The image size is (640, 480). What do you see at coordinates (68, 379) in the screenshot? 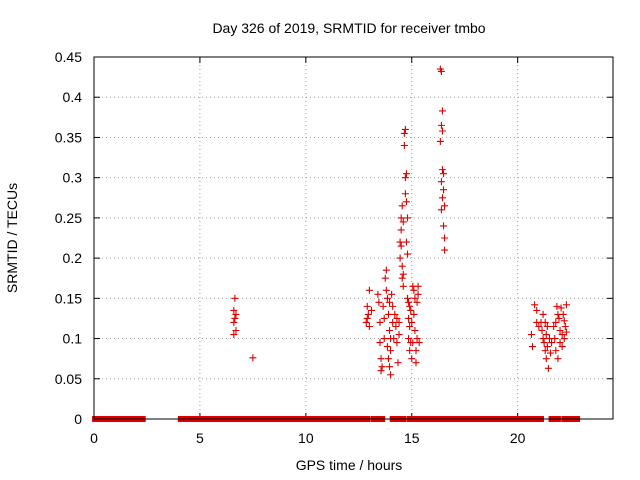
I see `y-tick-label: 0.05` at bounding box center [68, 379].